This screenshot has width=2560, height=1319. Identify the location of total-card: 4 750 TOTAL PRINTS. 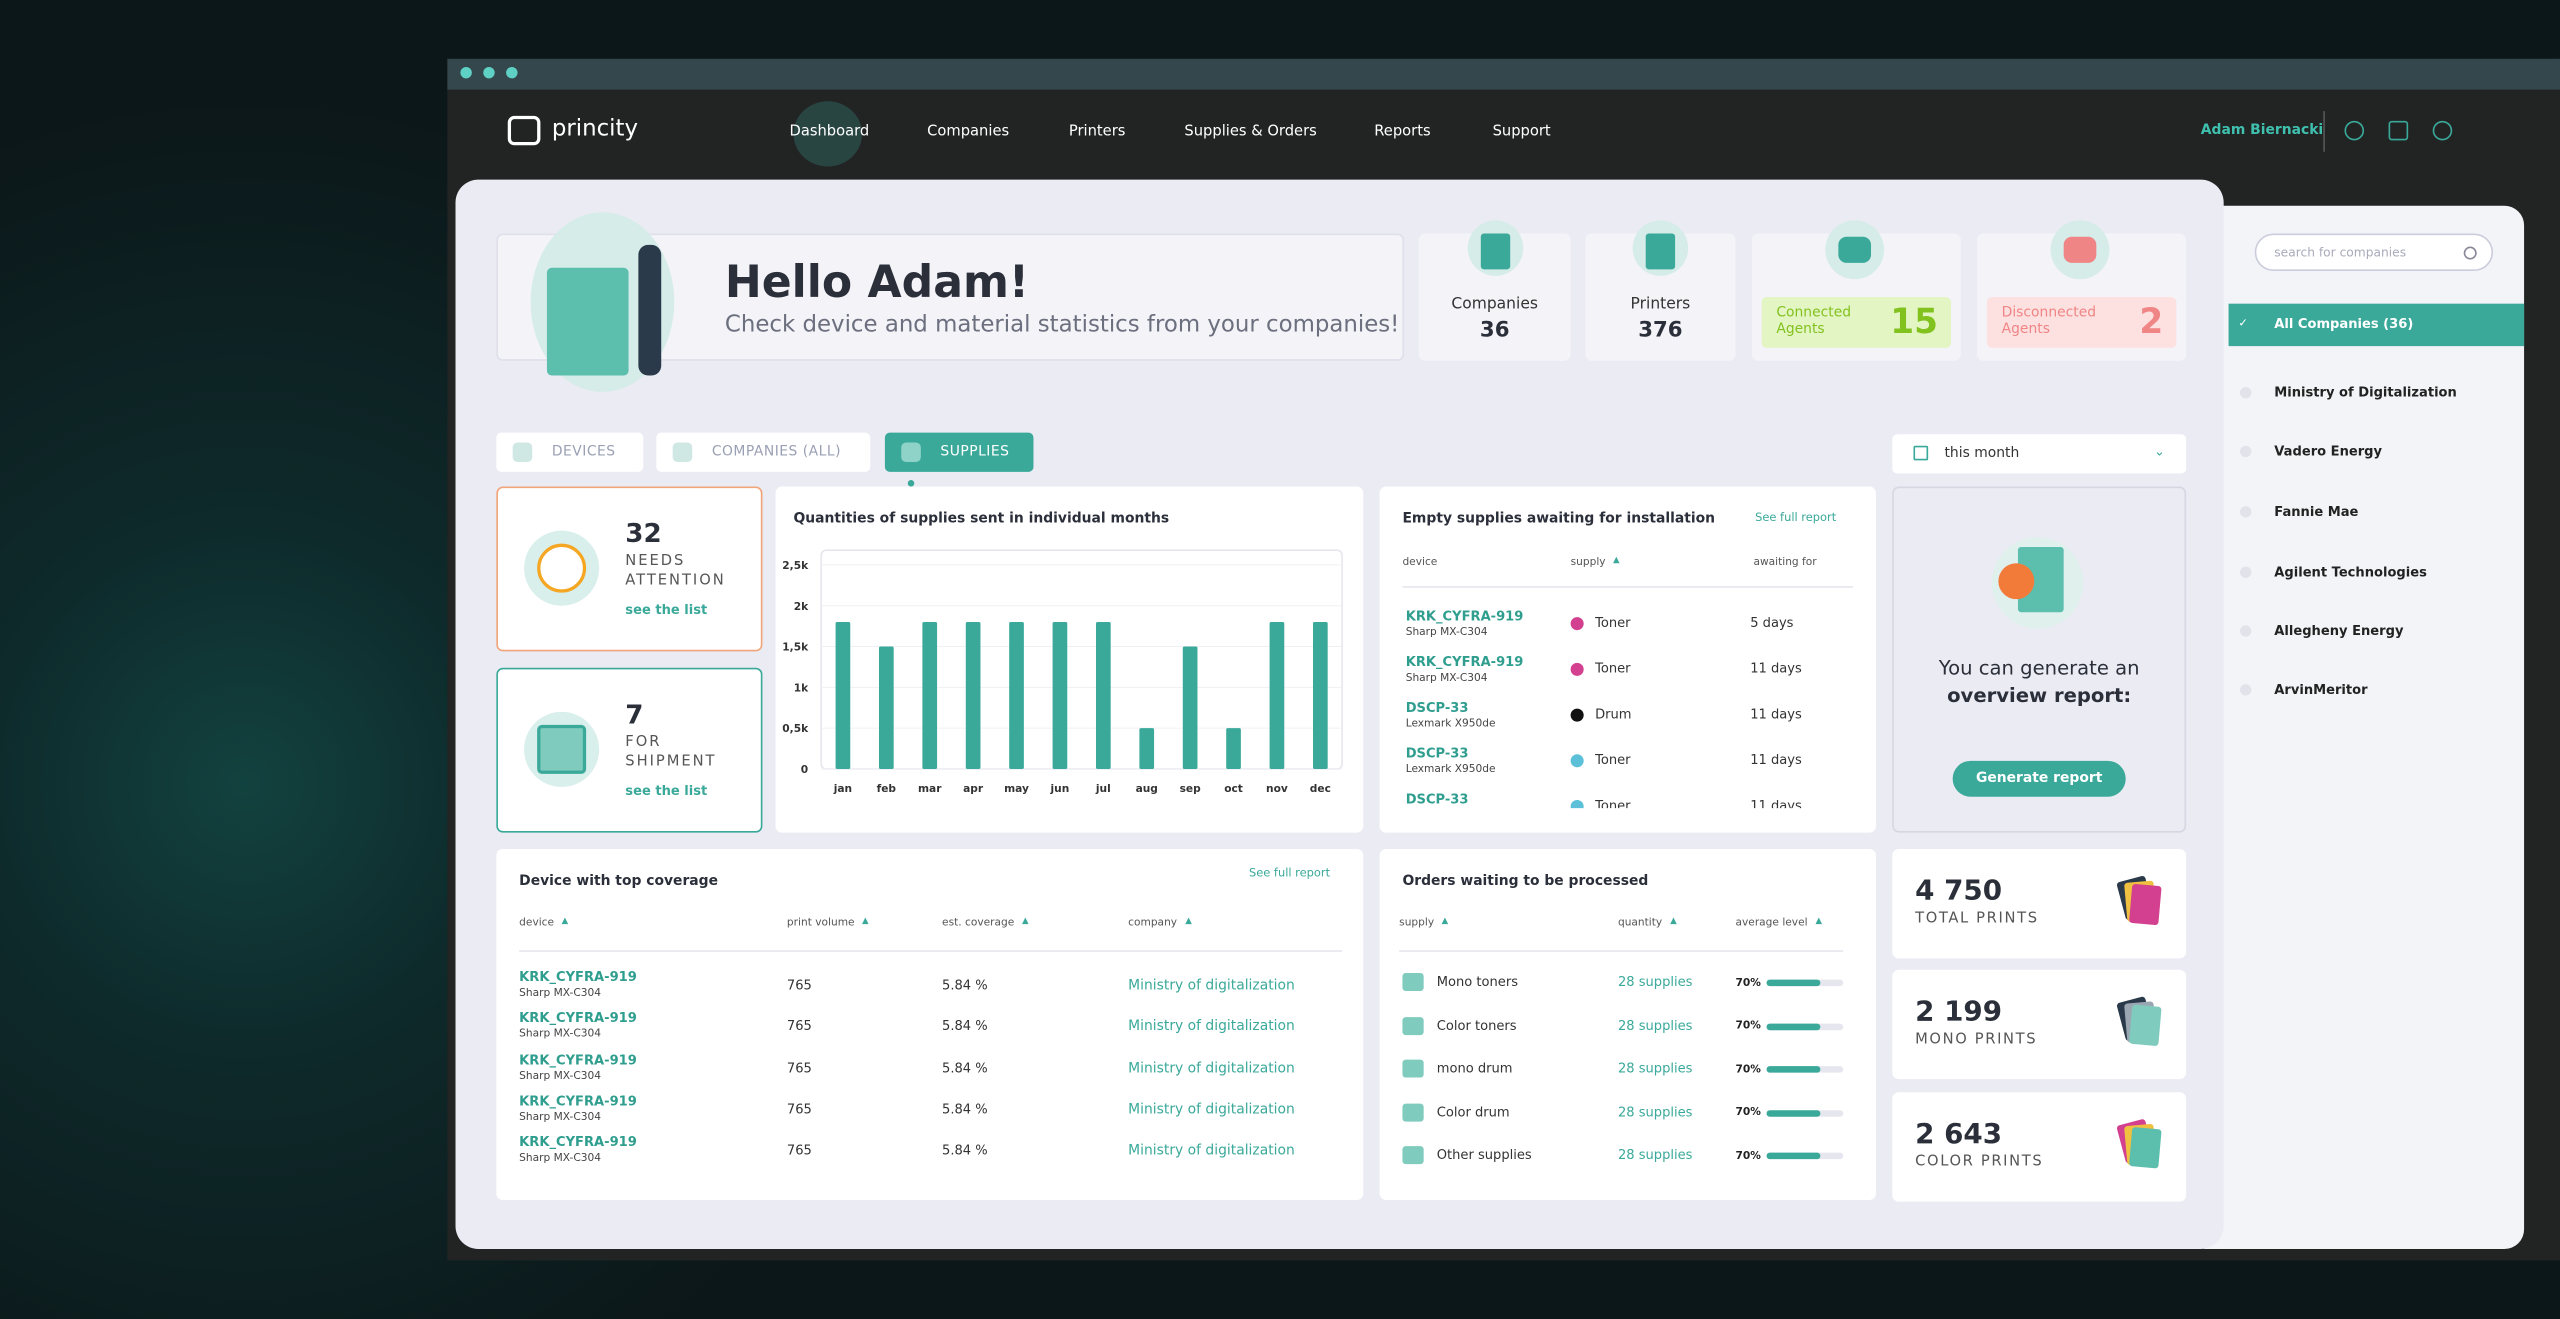
(2039, 903).